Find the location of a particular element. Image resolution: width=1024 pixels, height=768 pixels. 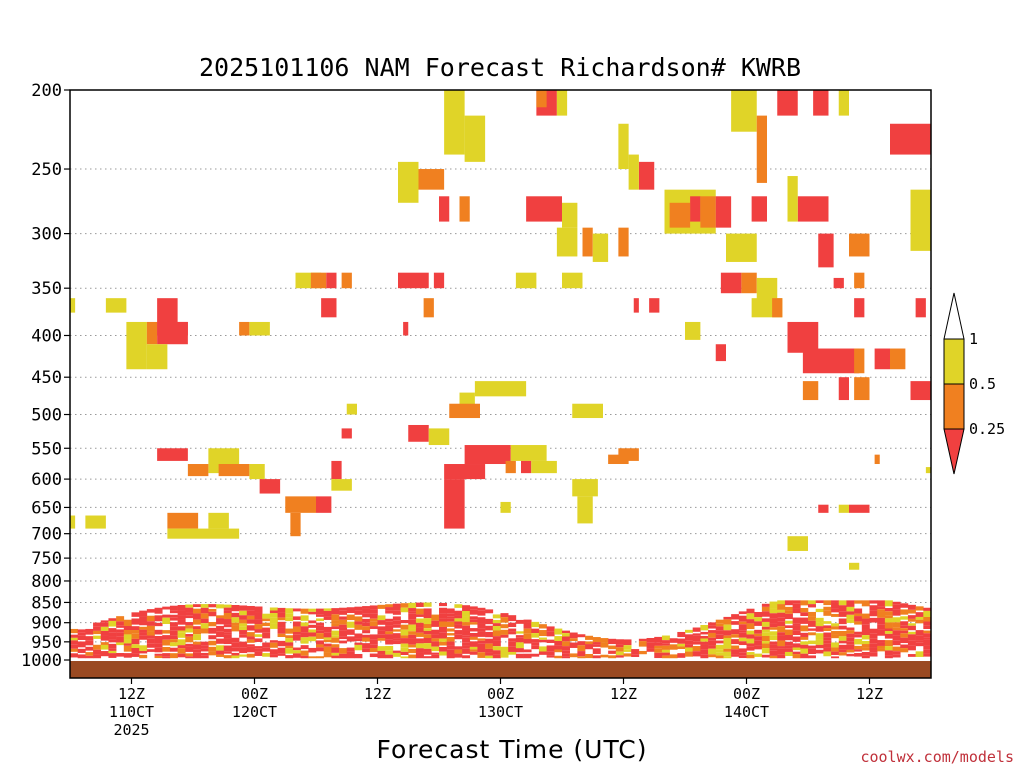

legend-swatch-red is located at coordinates (954, 451).